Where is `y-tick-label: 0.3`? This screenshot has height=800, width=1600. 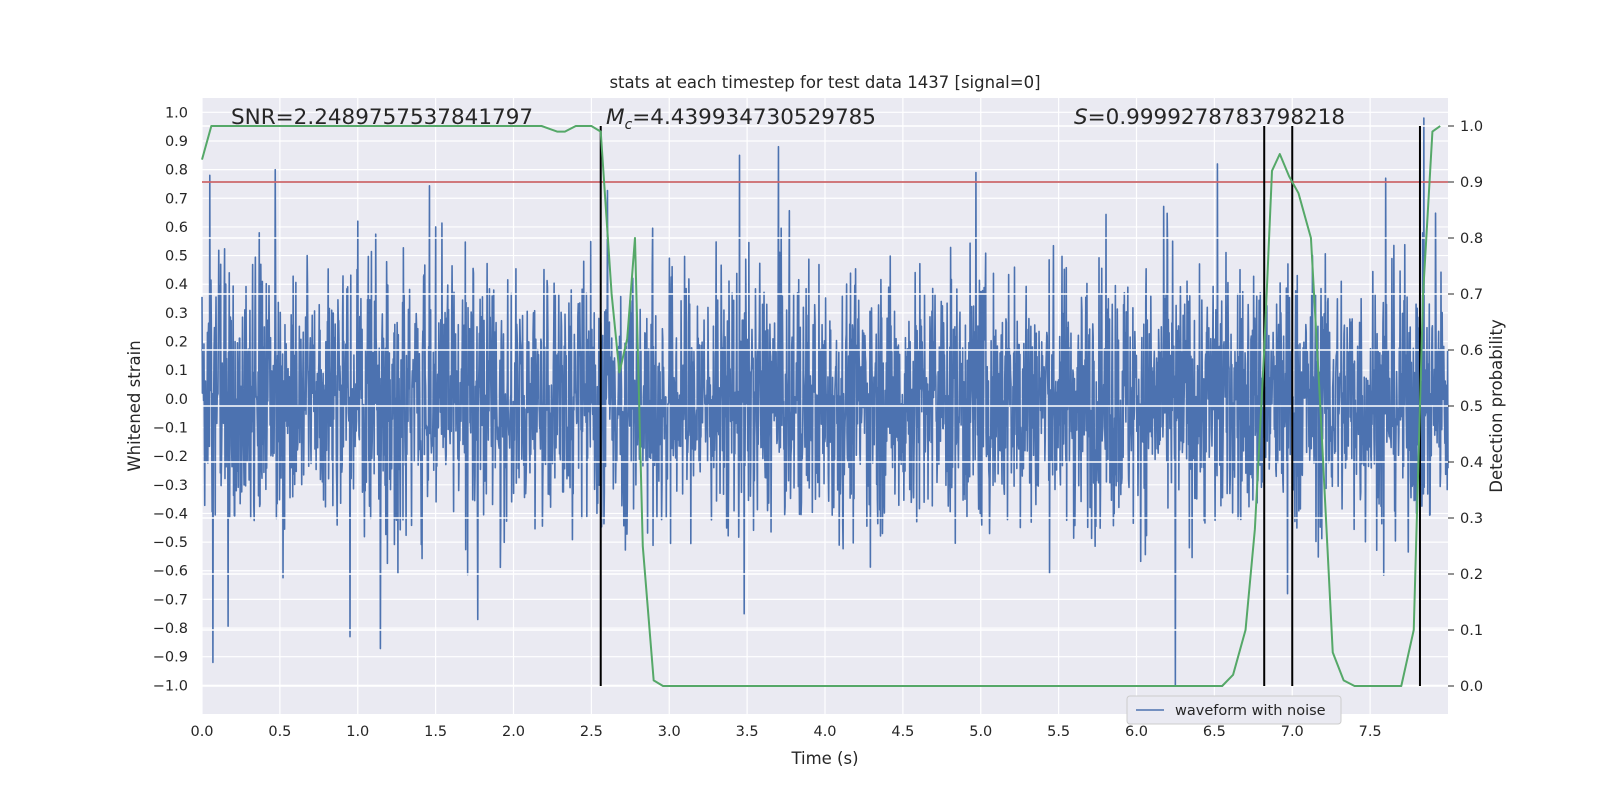 y-tick-label: 0.3 is located at coordinates (176, 314).